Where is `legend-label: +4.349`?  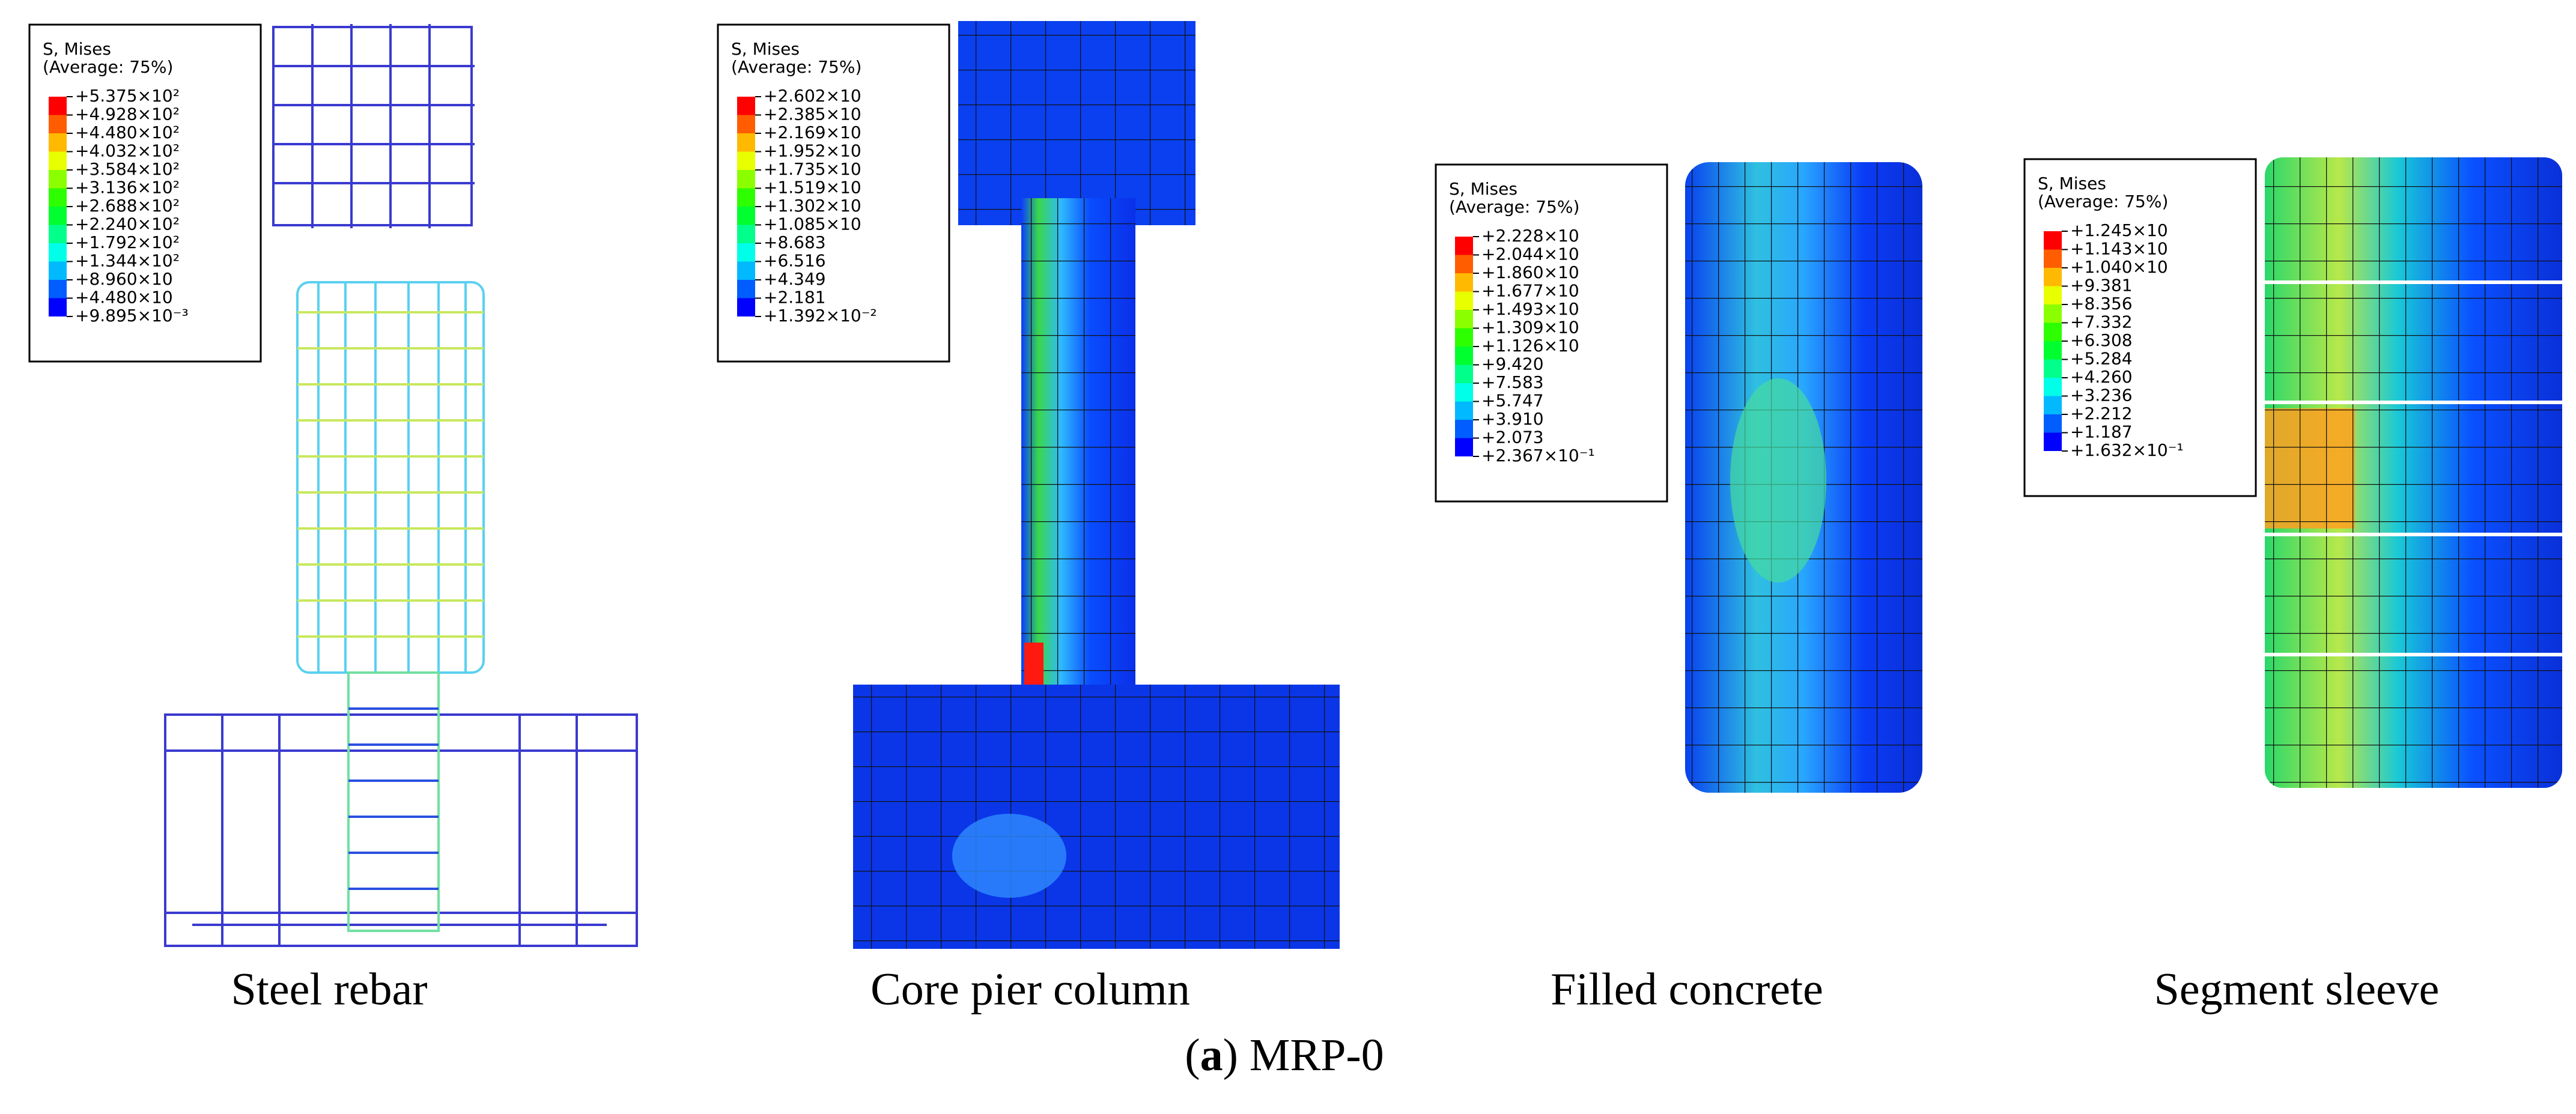 legend-label: +4.349 is located at coordinates (795, 279).